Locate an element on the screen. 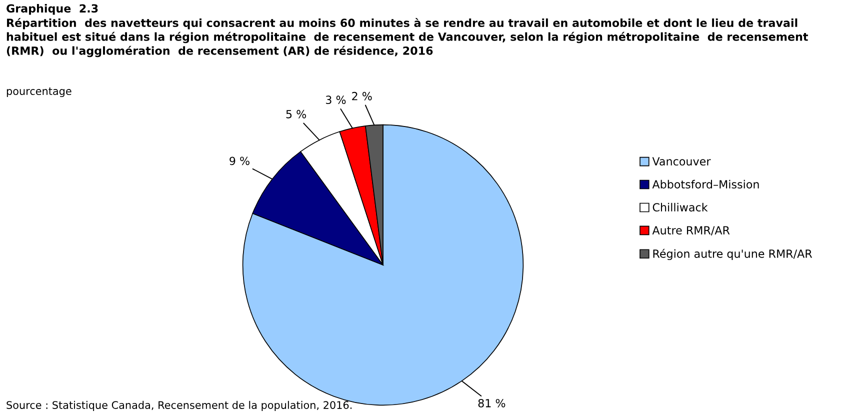  data-label: 5 % is located at coordinates (296, 114).